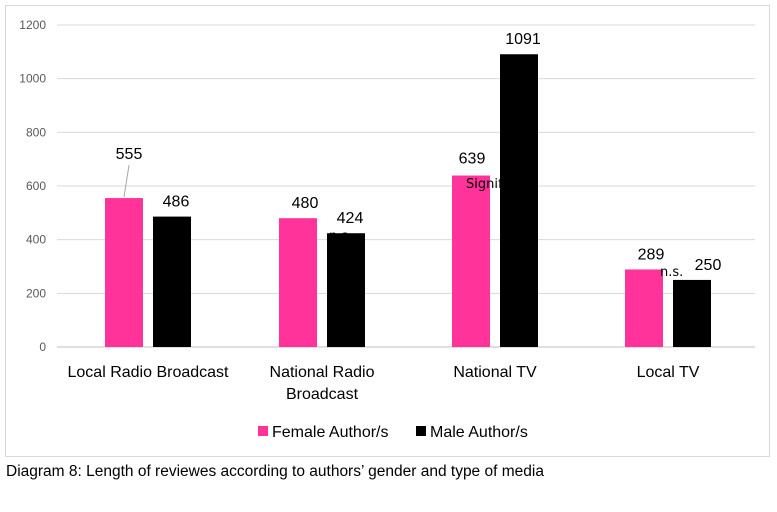 The image size is (777, 512). What do you see at coordinates (651, 254) in the screenshot?
I see `data-label: 289` at bounding box center [651, 254].